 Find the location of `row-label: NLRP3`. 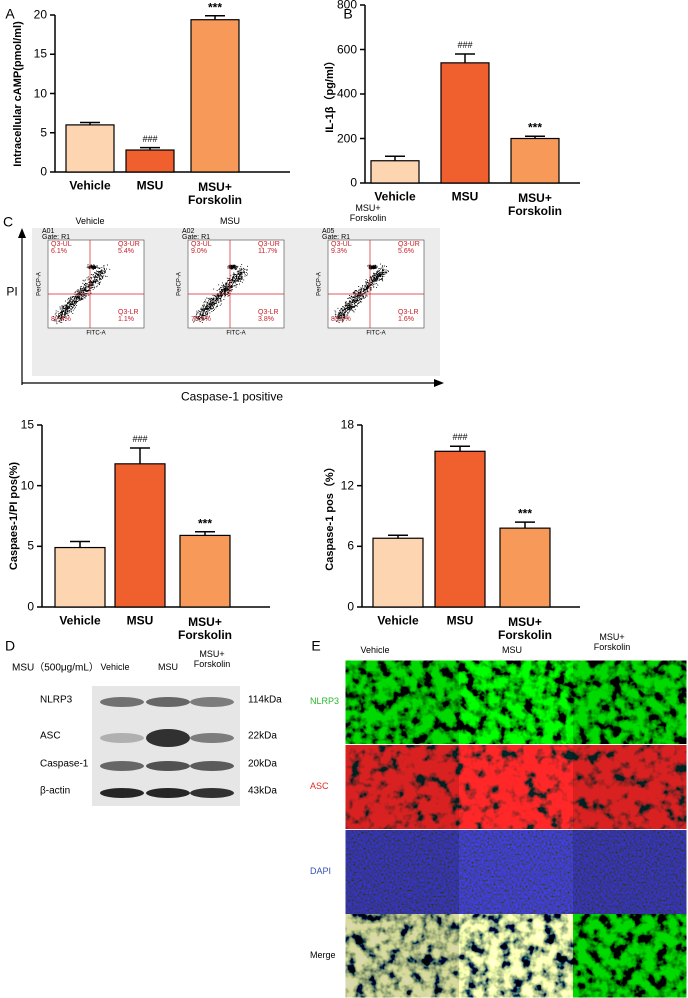

row-label: NLRP3 is located at coordinates (325, 701).